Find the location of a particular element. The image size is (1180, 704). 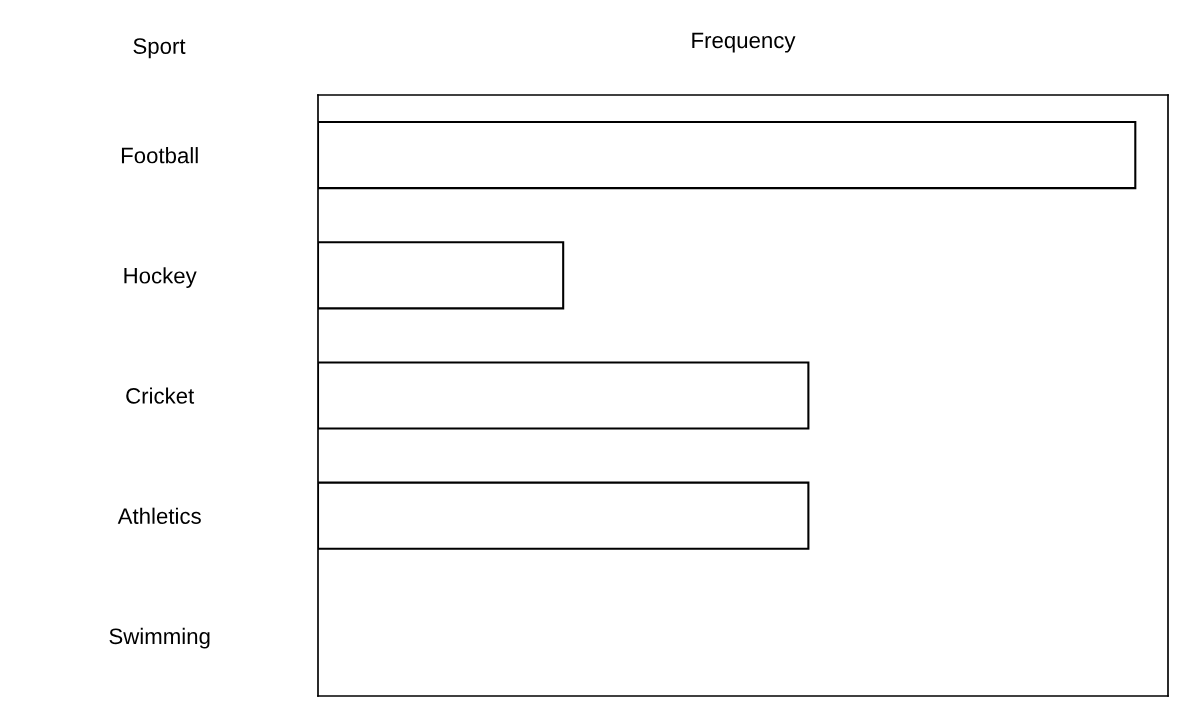

x-axis-title: Frequency is located at coordinates (744, 42).